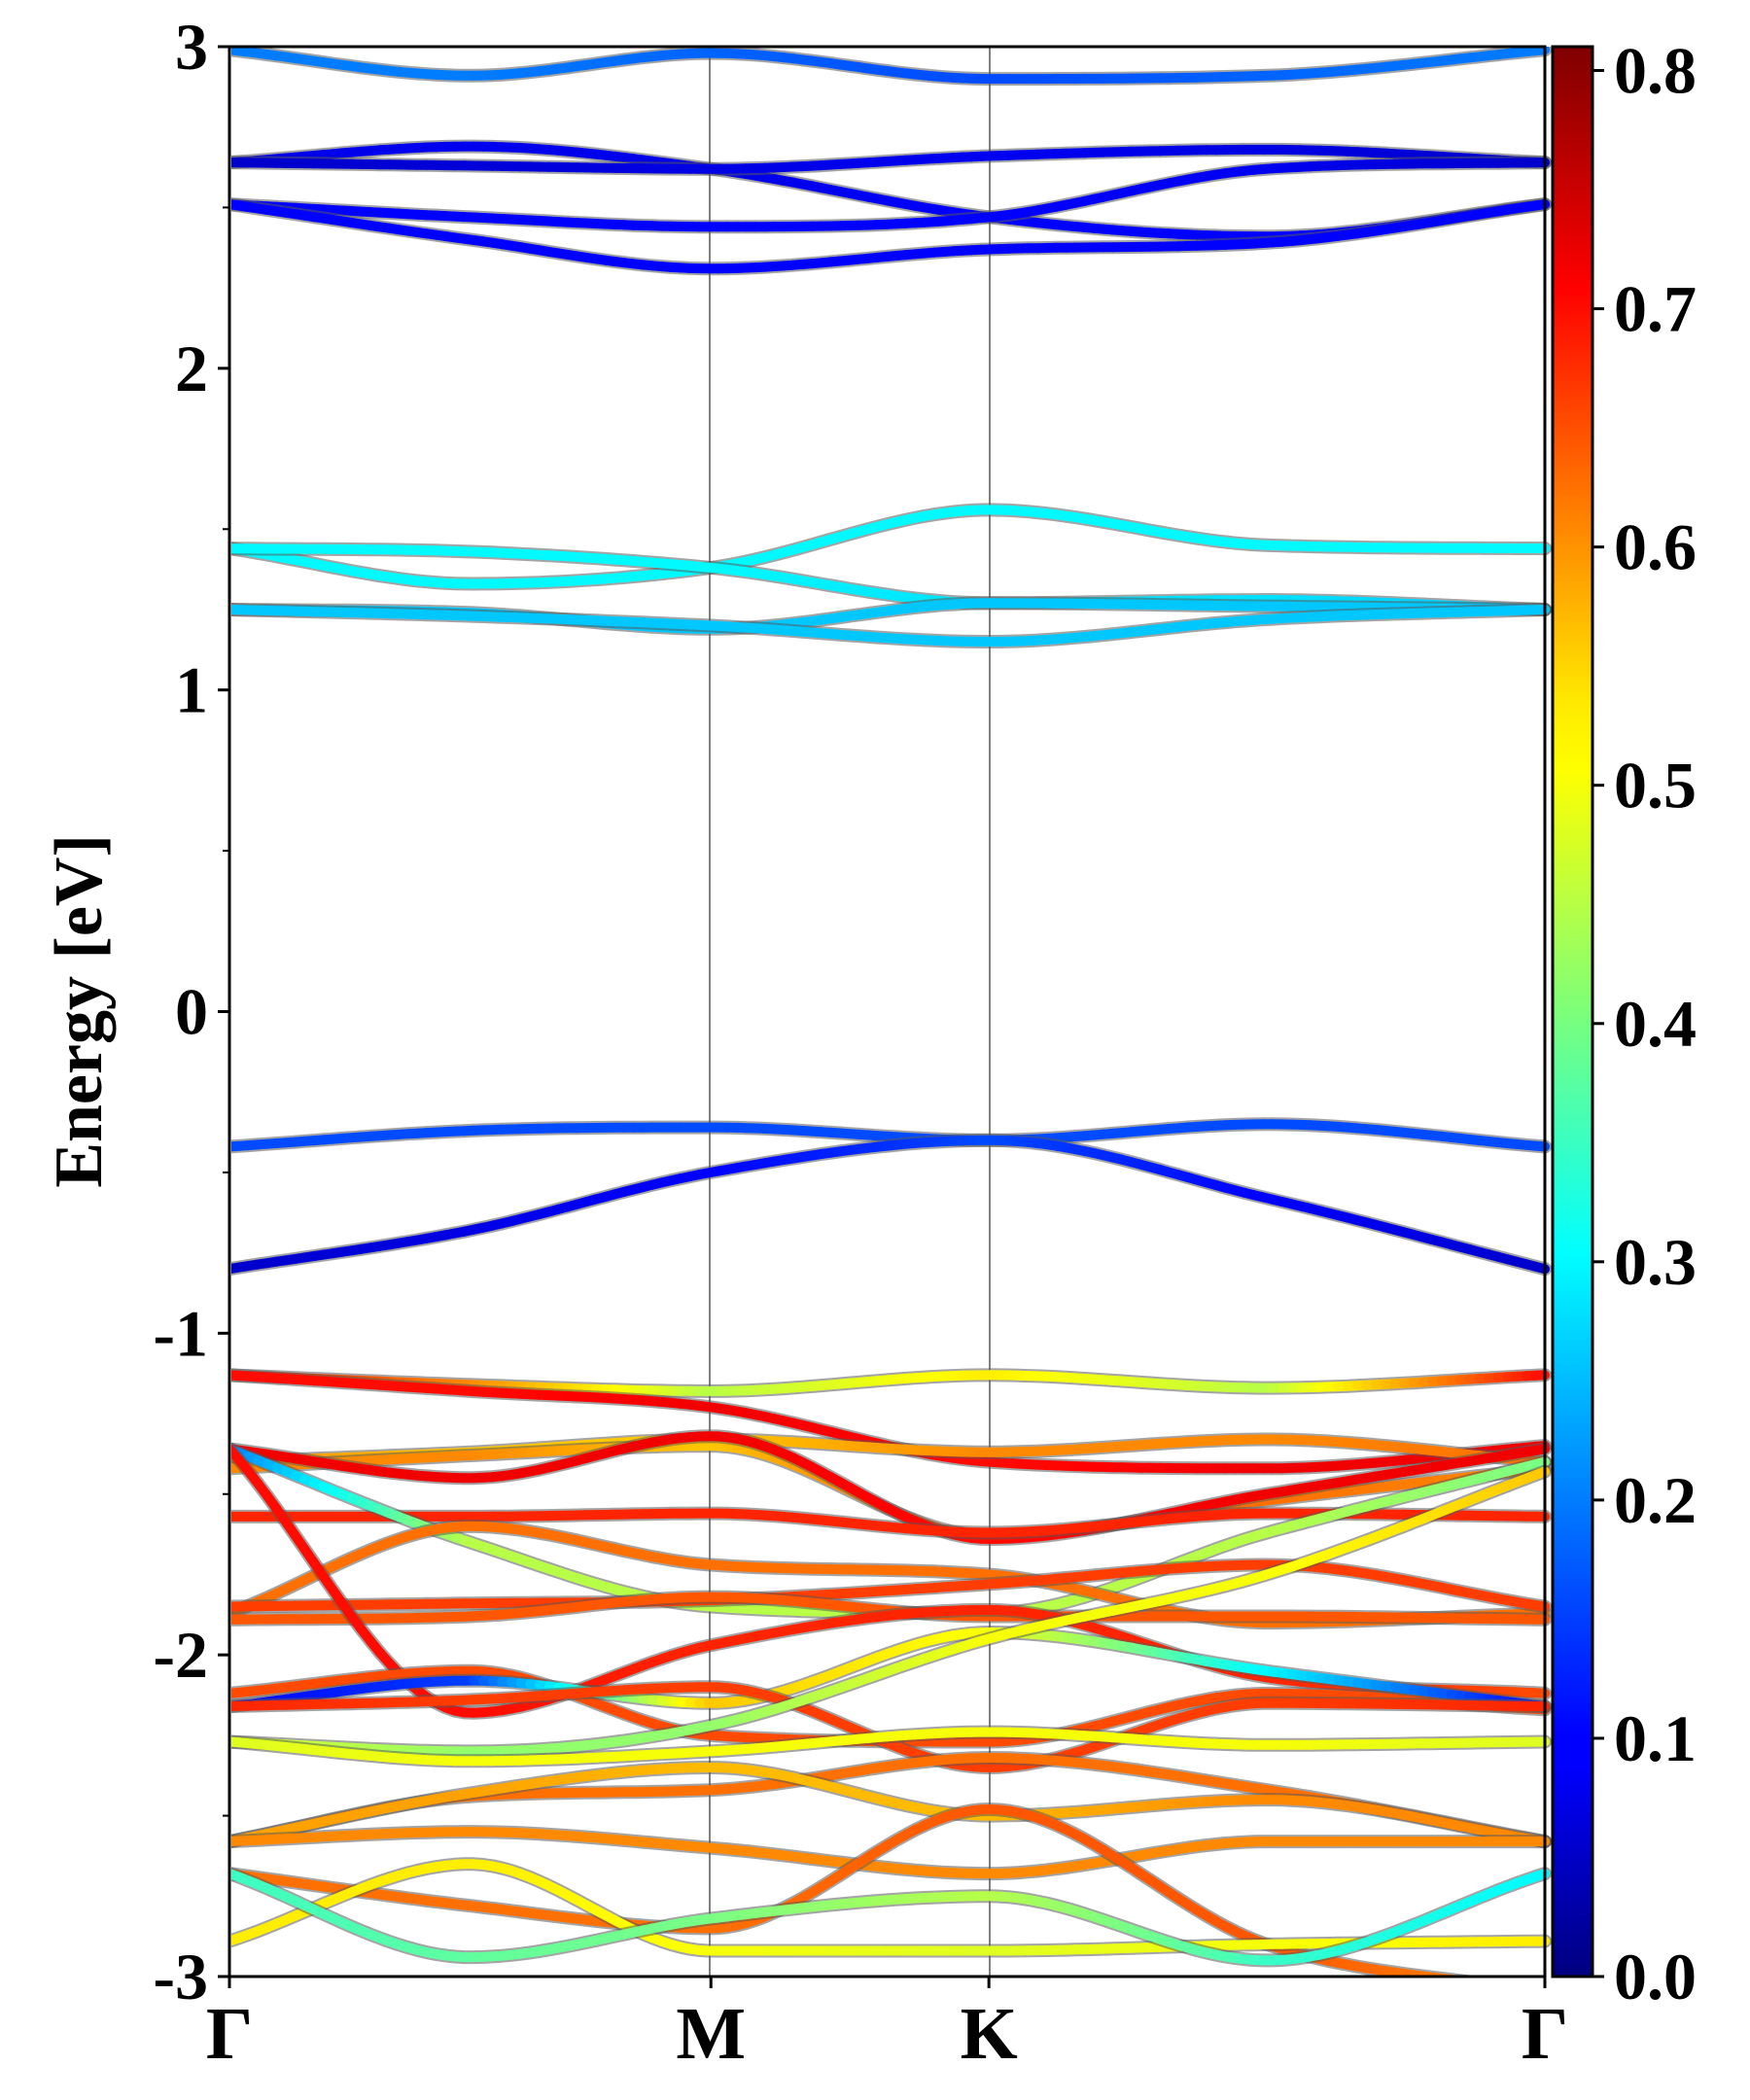 The height and width of the screenshot is (2100, 1750). I want to click on y-tick-label: 0, so click(191, 1012).